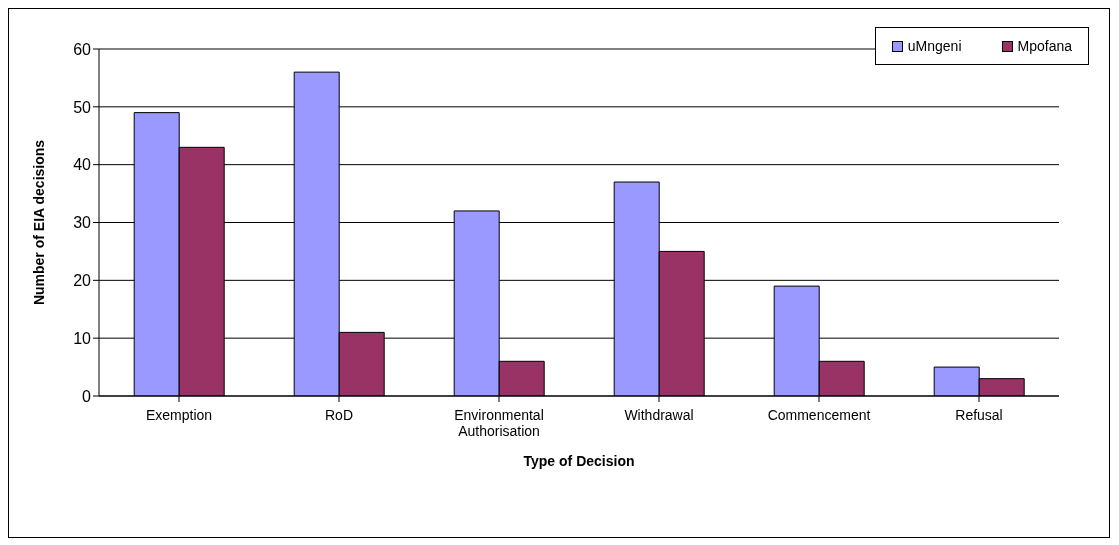 The height and width of the screenshot is (545, 1119). Describe the element at coordinates (659, 415) in the screenshot. I see `x-tick-label: Withdrawal` at that location.